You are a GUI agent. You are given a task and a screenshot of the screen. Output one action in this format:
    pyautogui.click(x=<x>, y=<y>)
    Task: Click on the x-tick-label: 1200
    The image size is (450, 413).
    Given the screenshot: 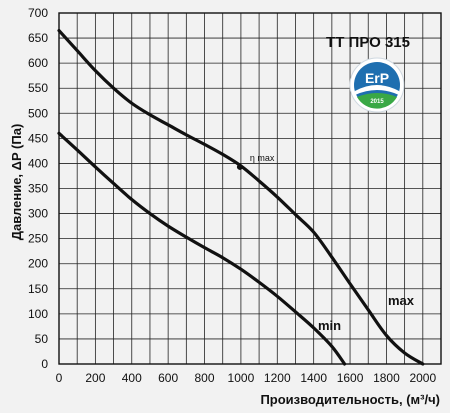 What is the action you would take?
    pyautogui.click(x=277, y=378)
    